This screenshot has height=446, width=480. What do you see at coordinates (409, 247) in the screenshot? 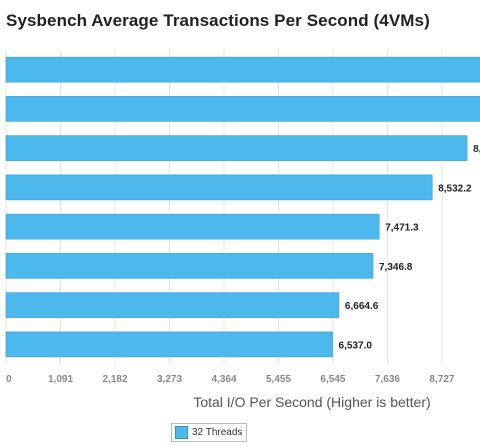
I see `data-labels: 8,9 8,532.2 7,471.3 7,346.8 6,664.6 6,537.0` at bounding box center [409, 247].